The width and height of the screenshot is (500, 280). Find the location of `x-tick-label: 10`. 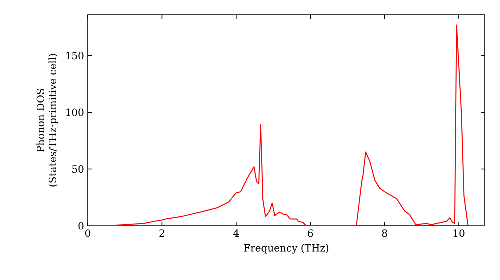

x-tick-label: 10 is located at coordinates (459, 234).